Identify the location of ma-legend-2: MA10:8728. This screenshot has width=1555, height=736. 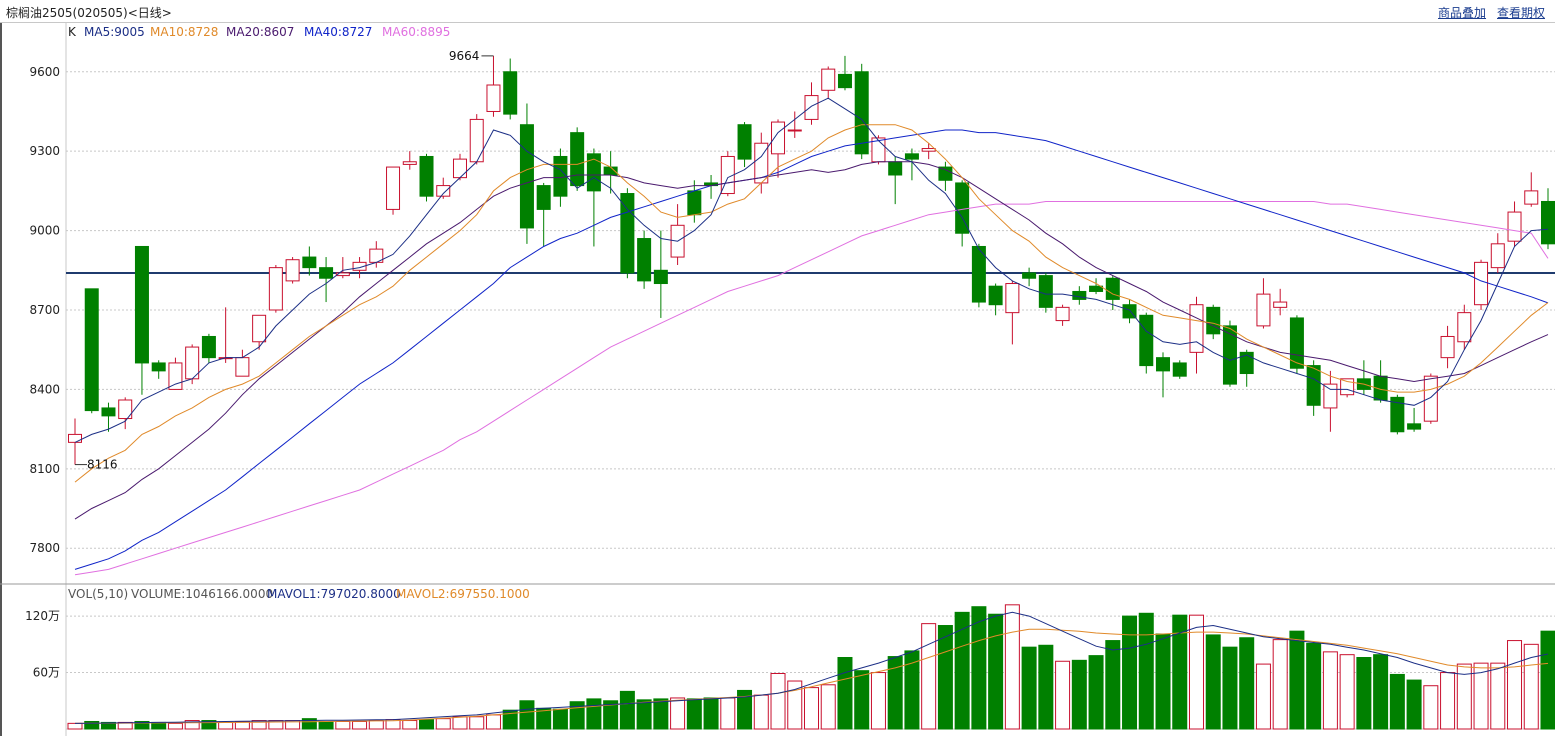
(184, 32).